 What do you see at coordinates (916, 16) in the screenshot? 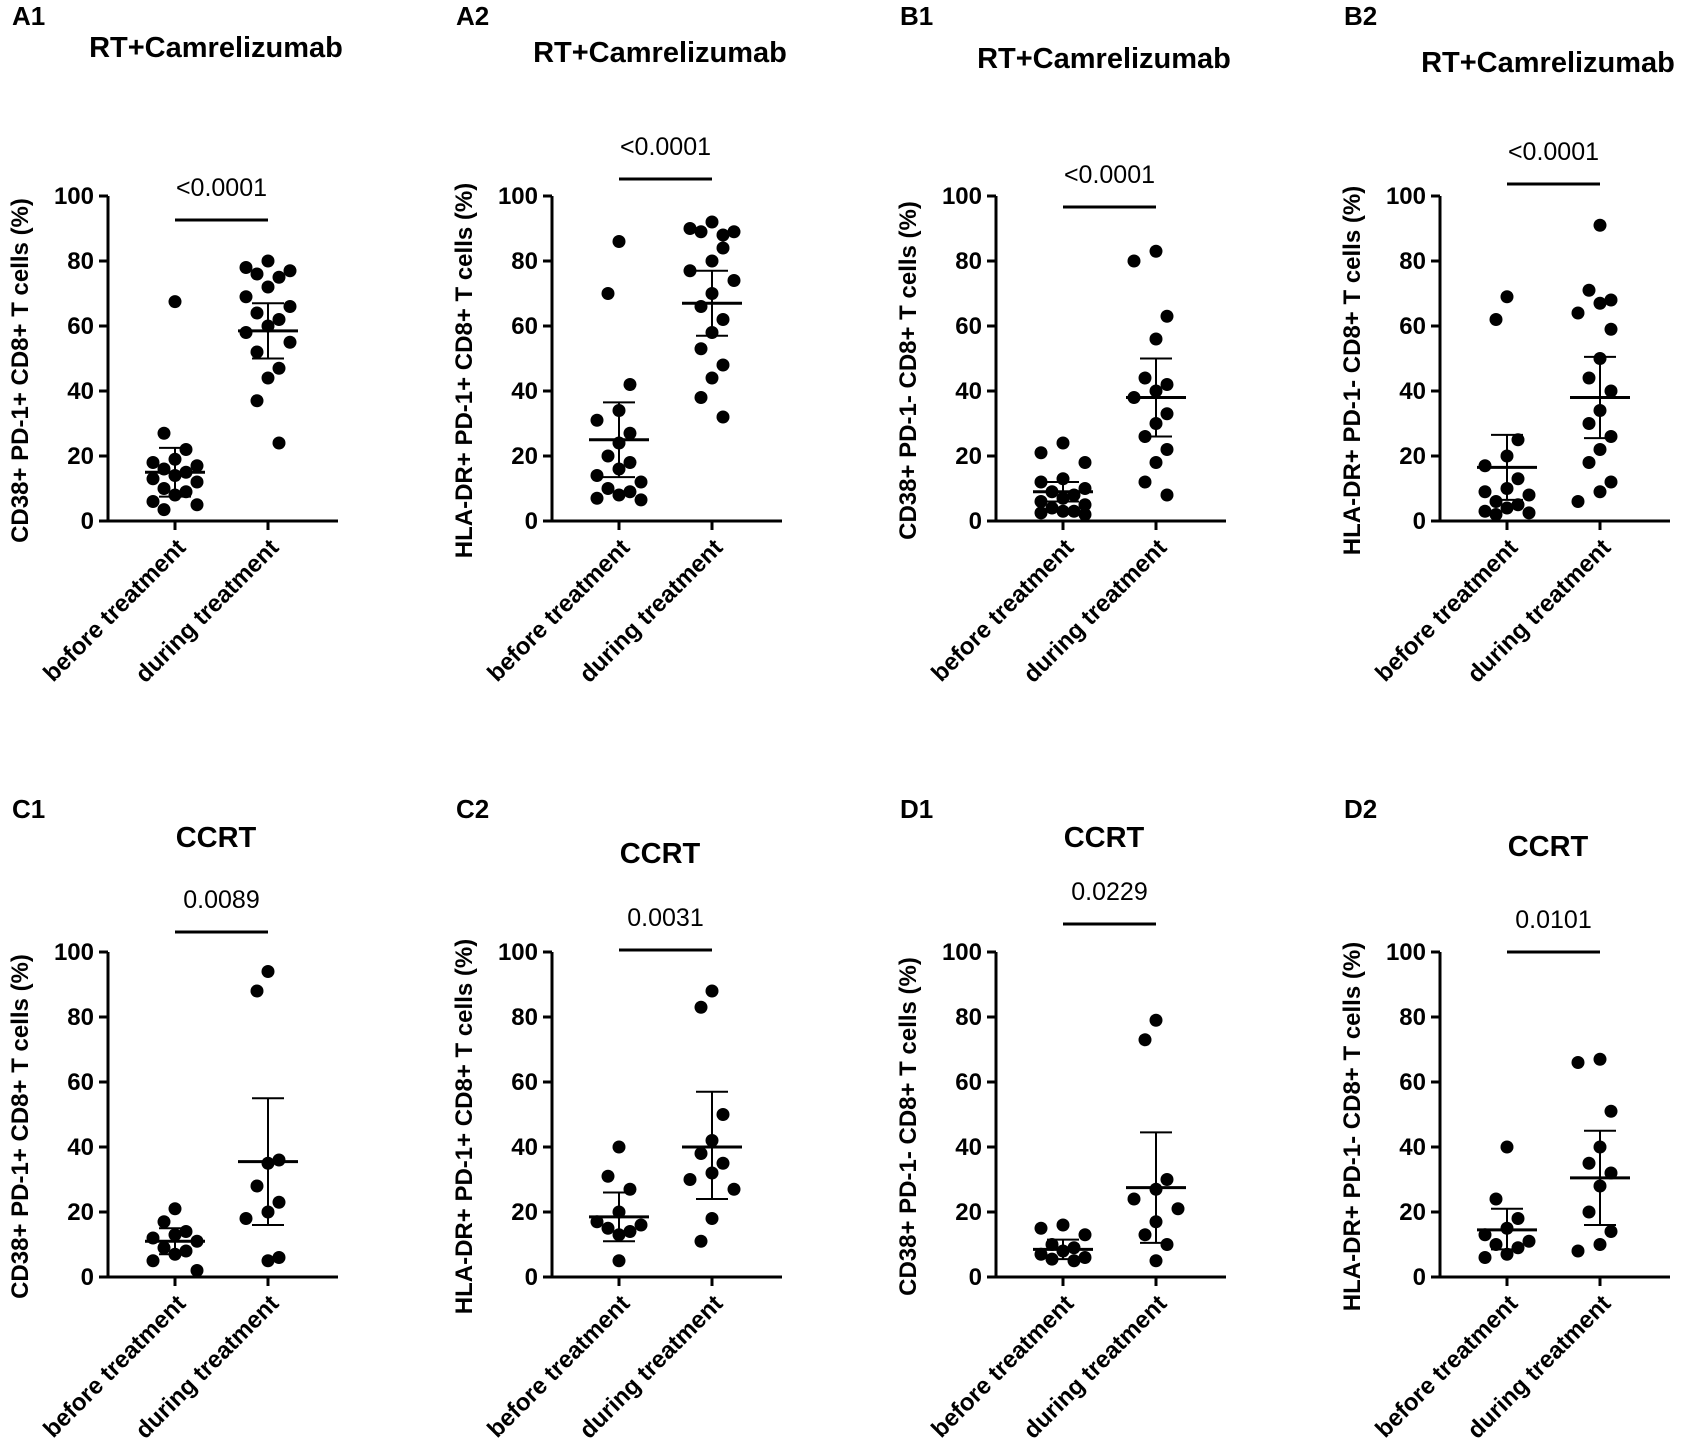
I see `panel-label: B1` at bounding box center [916, 16].